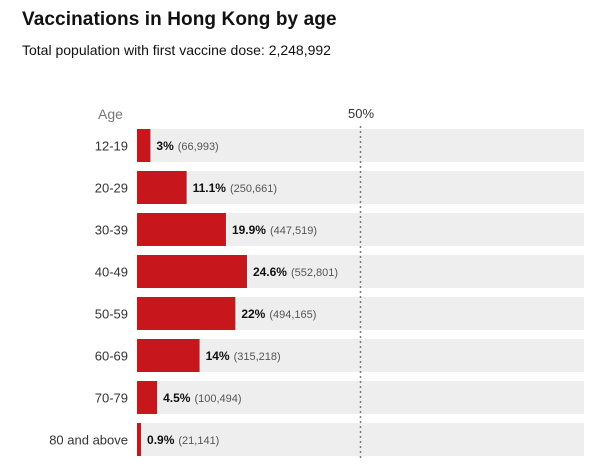 The width and height of the screenshot is (600, 470). Describe the element at coordinates (257, 357) in the screenshot. I see `value-count: (315,218)` at that location.